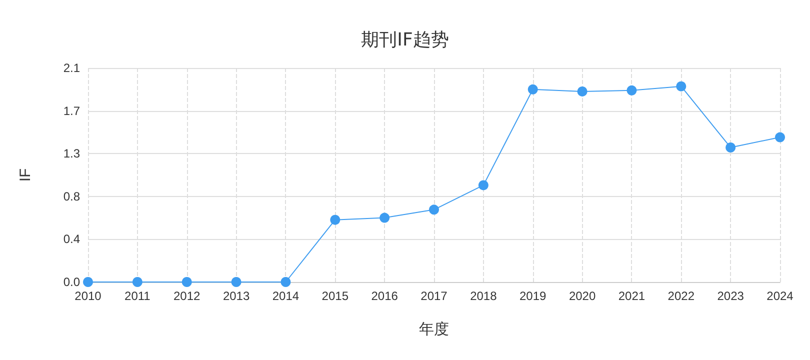 The width and height of the screenshot is (810, 360). What do you see at coordinates (286, 296) in the screenshot?
I see `x-tick-label: 2014` at bounding box center [286, 296].